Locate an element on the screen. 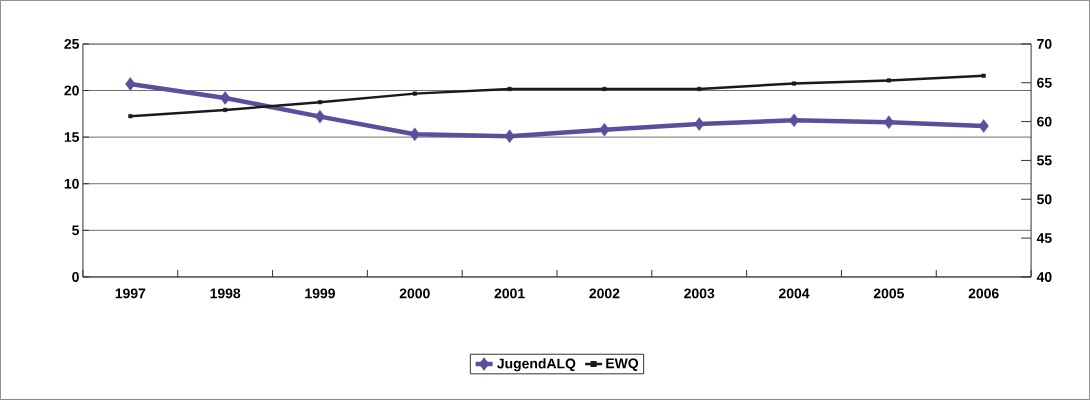  x-tick-label: 1999 is located at coordinates (320, 293).